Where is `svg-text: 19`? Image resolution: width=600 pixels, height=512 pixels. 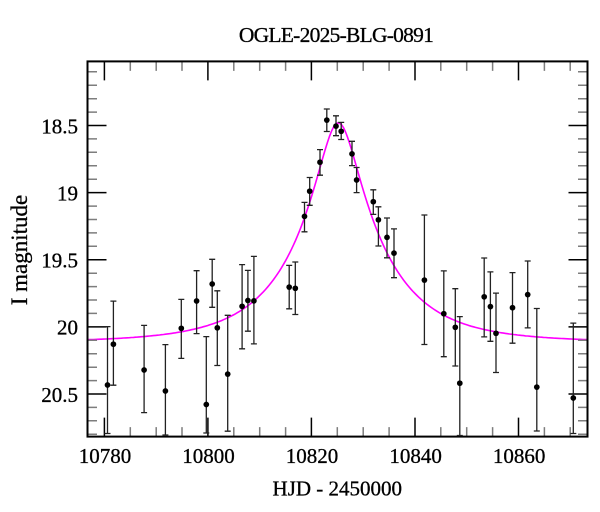
svg-text: 19 is located at coordinates (67, 193).